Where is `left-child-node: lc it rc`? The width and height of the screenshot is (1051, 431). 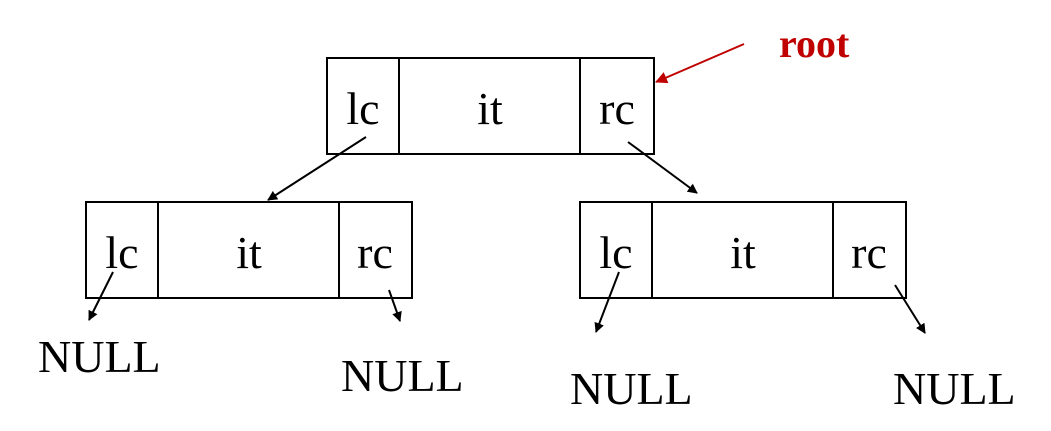
left-child-node: lc it rc is located at coordinates (249, 250).